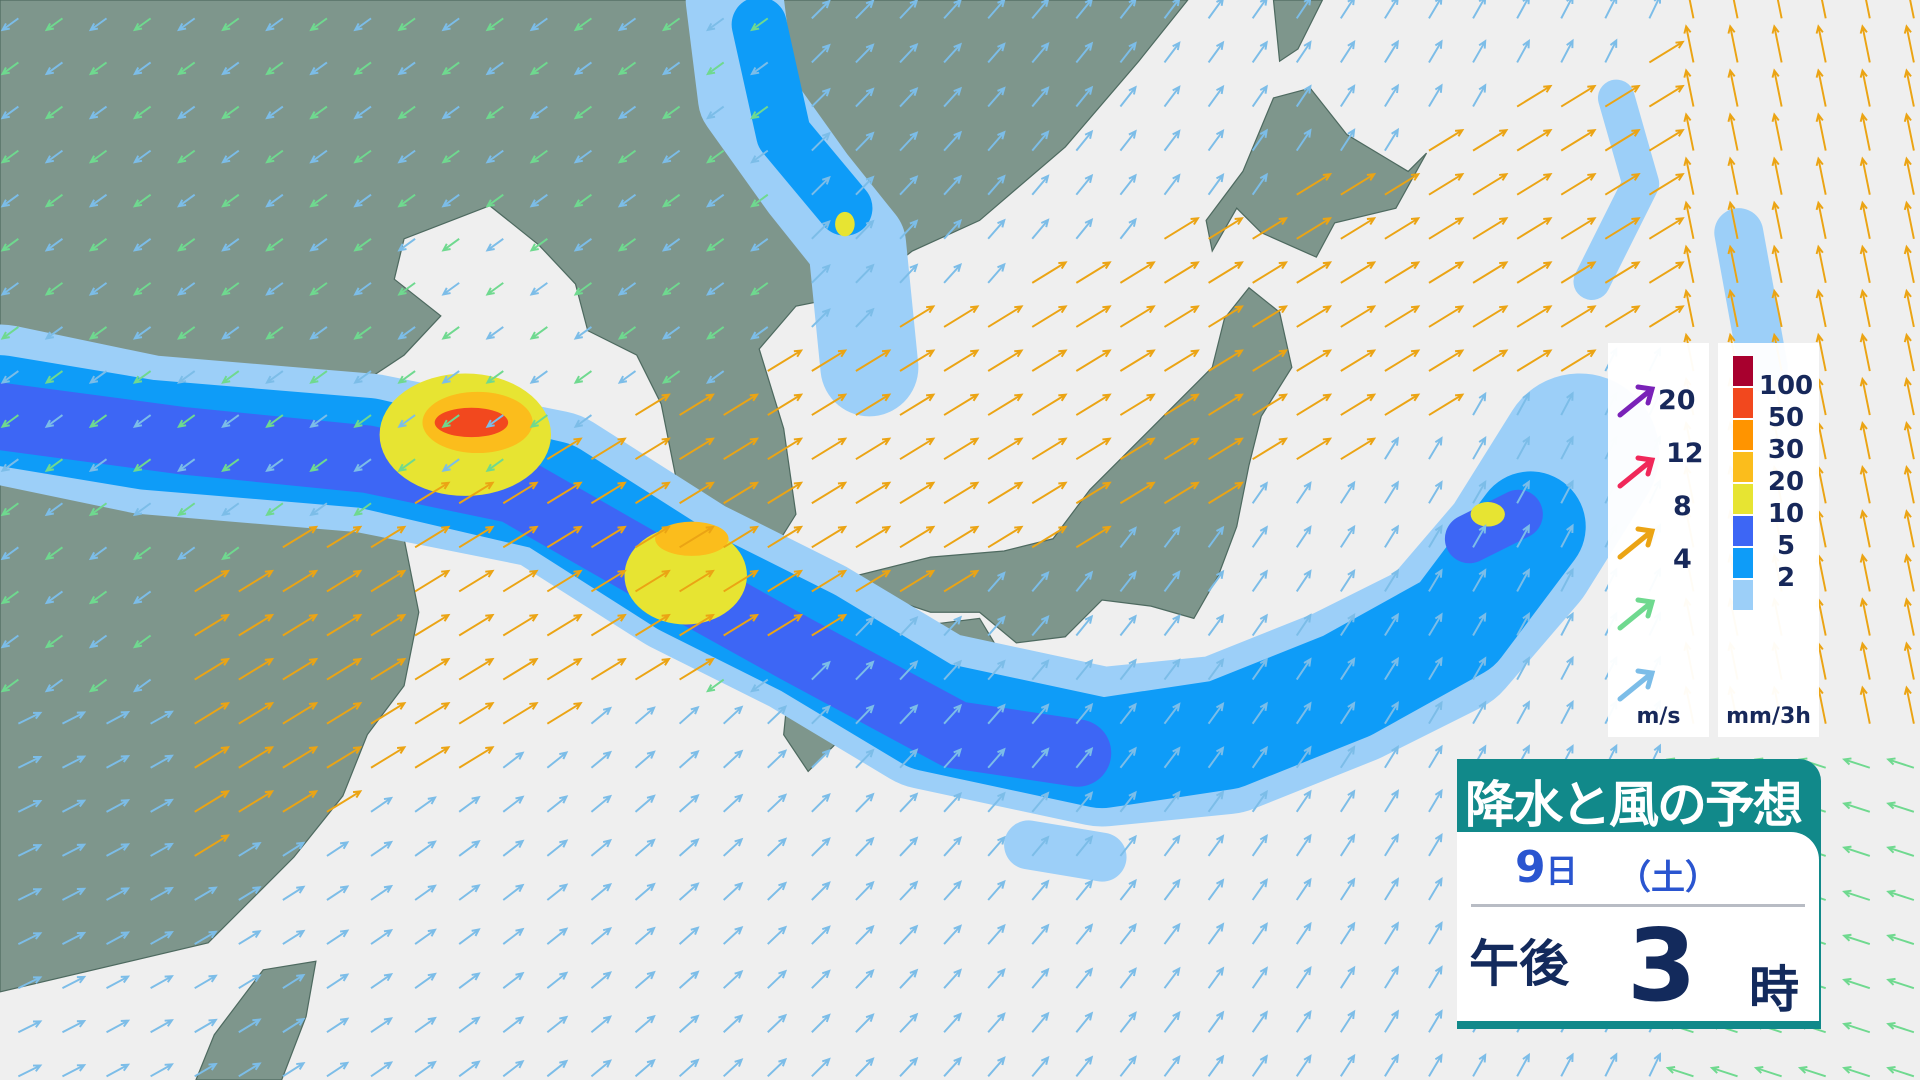  Describe the element at coordinates (1786, 578) in the screenshot. I see `rain-legend-label: 2` at that location.